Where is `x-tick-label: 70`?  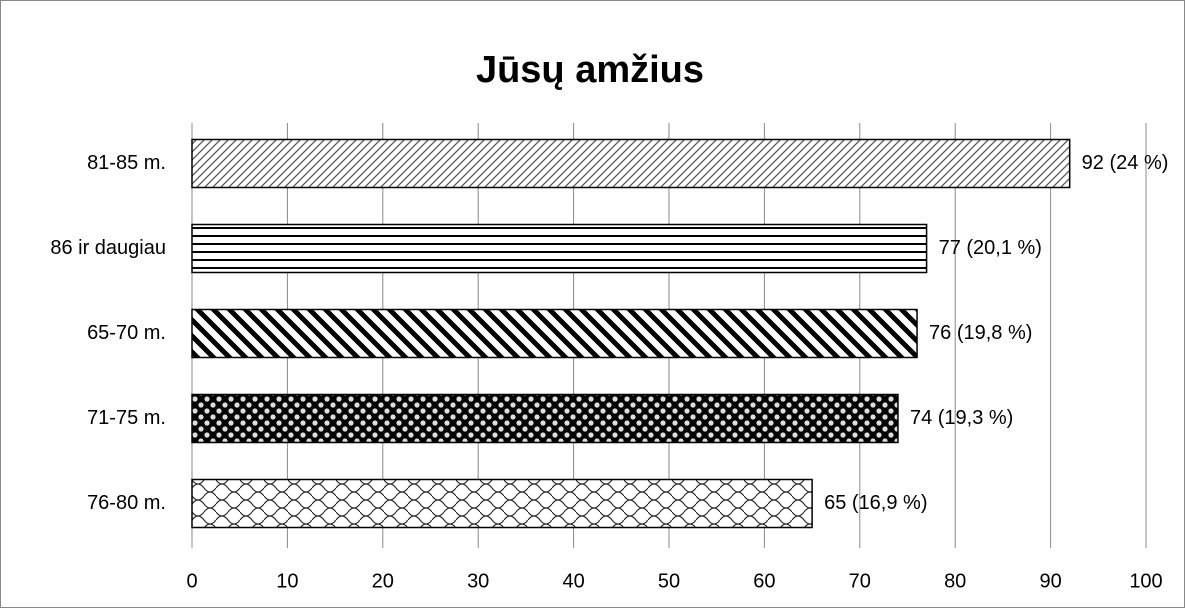
x-tick-label: 70 is located at coordinates (860, 581).